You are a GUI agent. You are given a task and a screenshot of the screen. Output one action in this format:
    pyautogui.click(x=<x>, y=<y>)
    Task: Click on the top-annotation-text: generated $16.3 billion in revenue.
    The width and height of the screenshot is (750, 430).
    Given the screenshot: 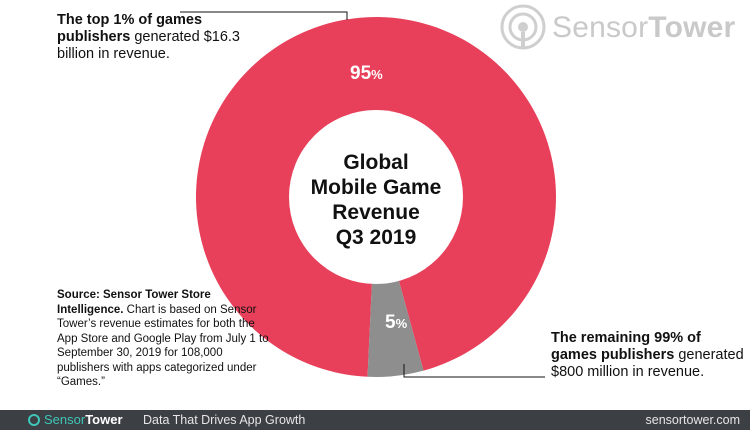 What is the action you would take?
    pyautogui.click(x=148, y=45)
    